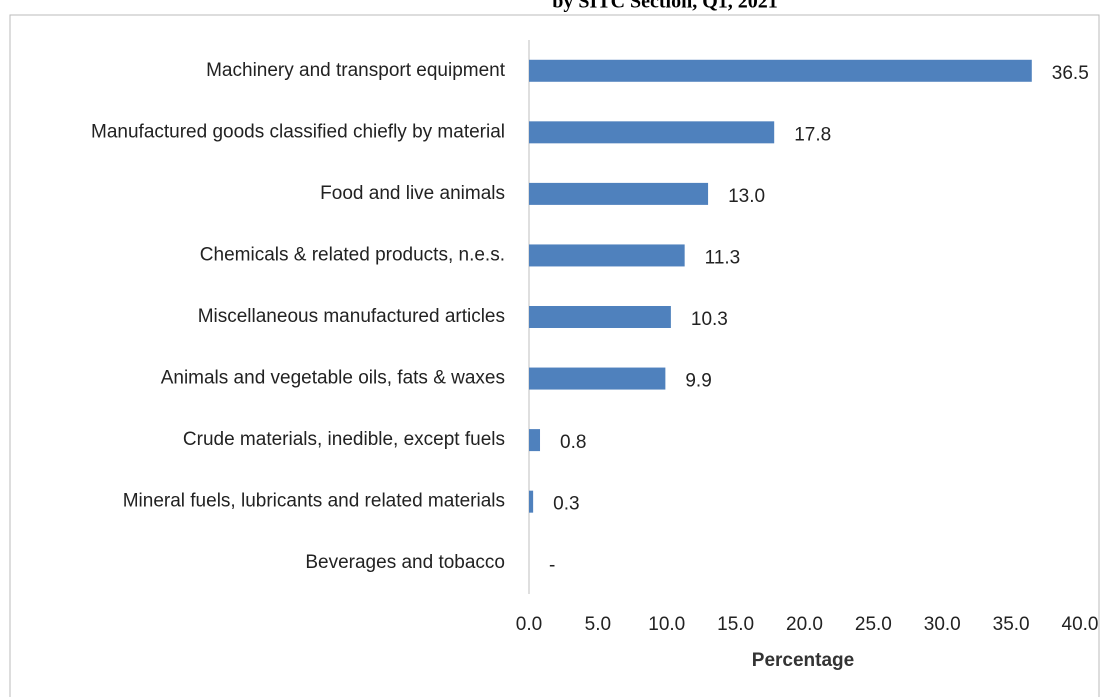  I want to click on y-tick-label: Chemicals & related products, n.e.s., so click(352, 254).